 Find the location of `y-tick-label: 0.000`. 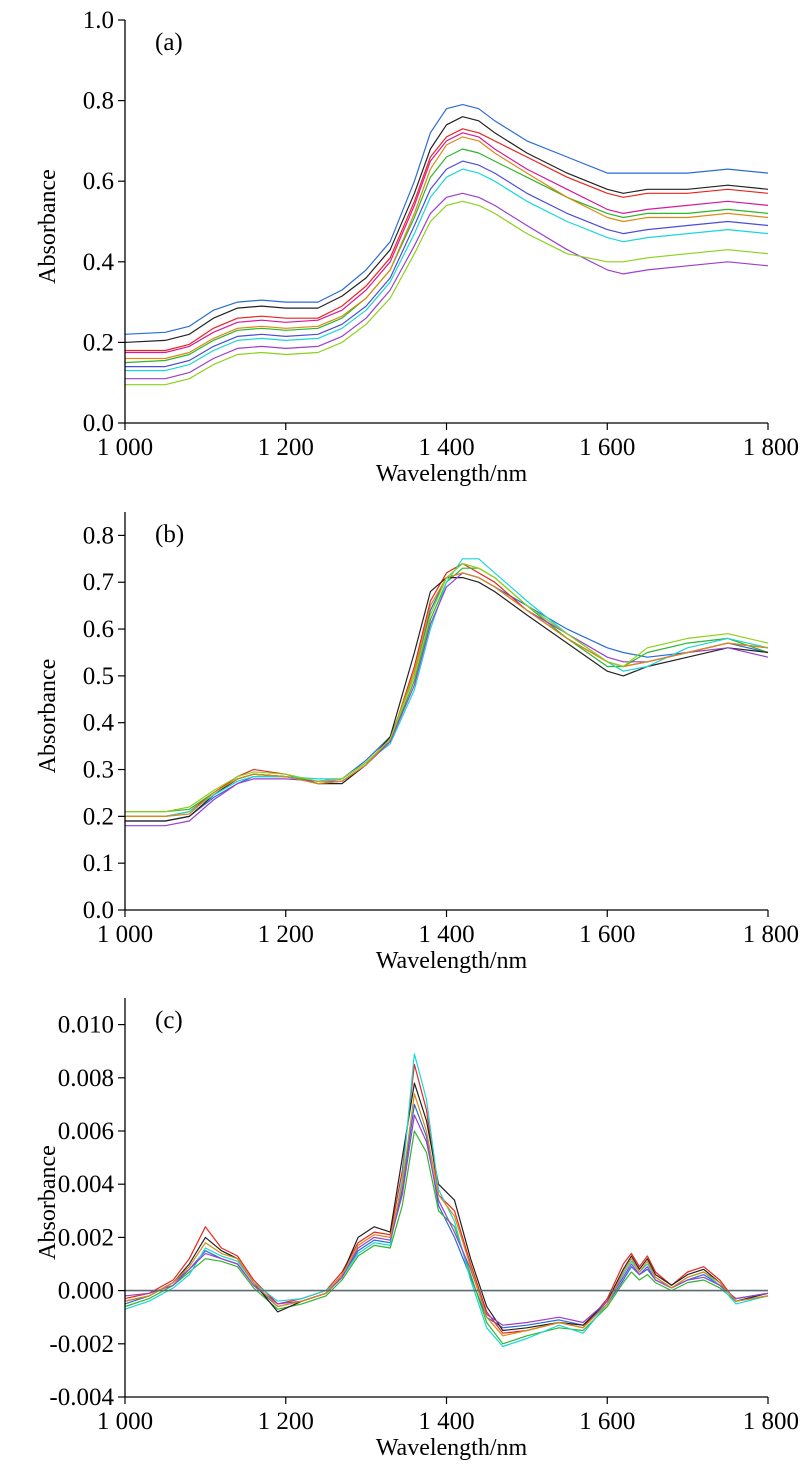

y-tick-label: 0.000 is located at coordinates (86, 1291).